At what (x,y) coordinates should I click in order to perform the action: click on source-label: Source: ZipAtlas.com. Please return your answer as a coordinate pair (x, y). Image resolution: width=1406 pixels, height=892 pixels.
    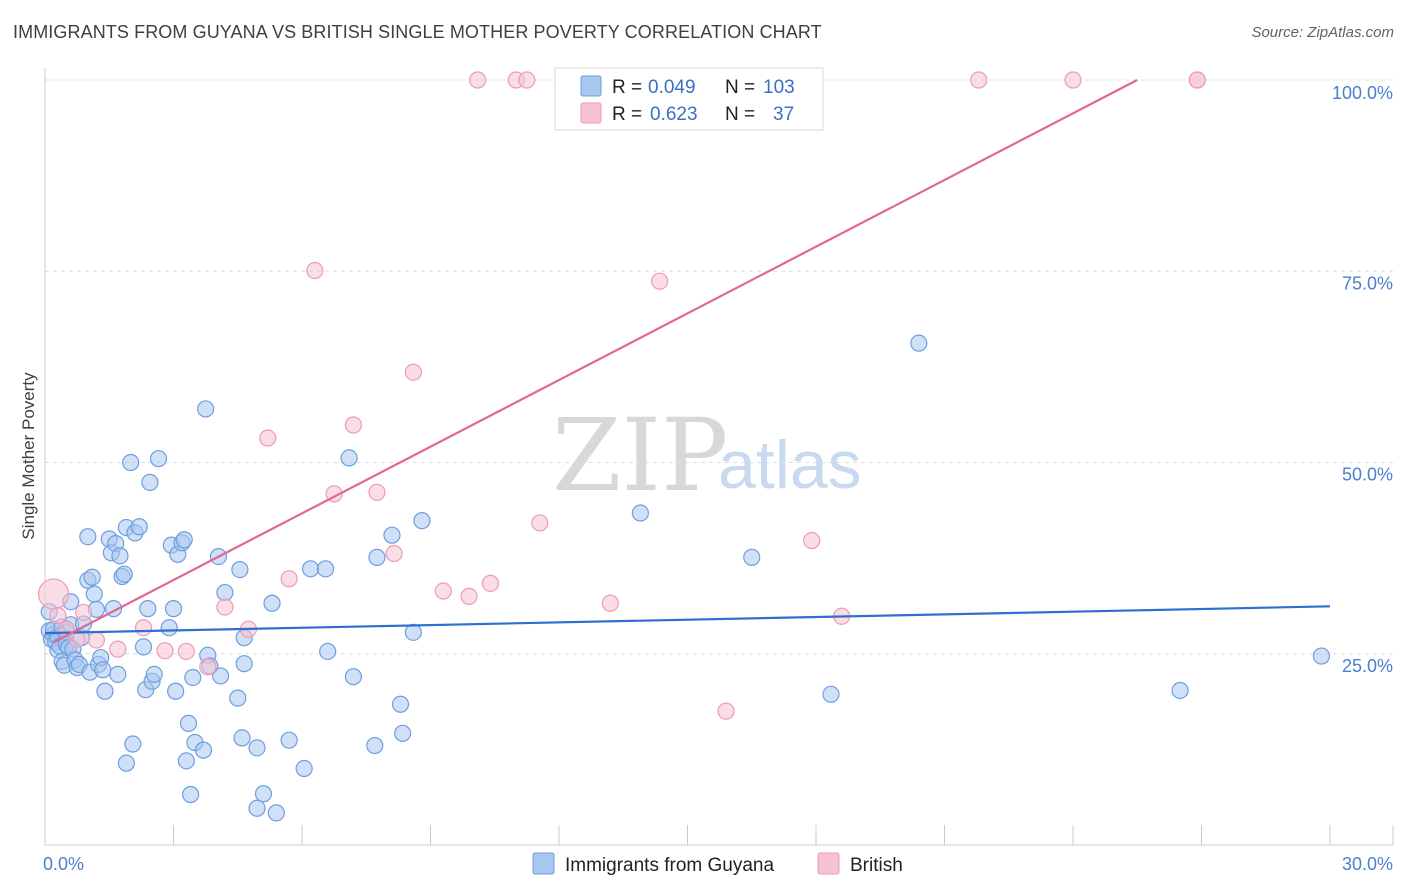
    Looking at the image, I should click on (1322, 32).